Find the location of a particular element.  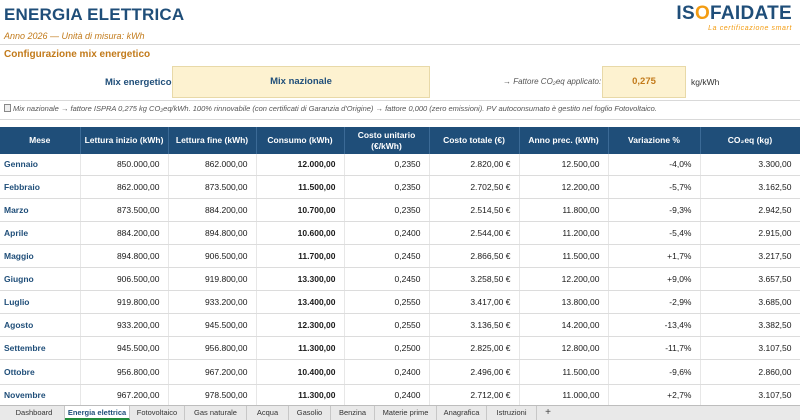

table-cell: 11.800,00 is located at coordinates (564, 210).